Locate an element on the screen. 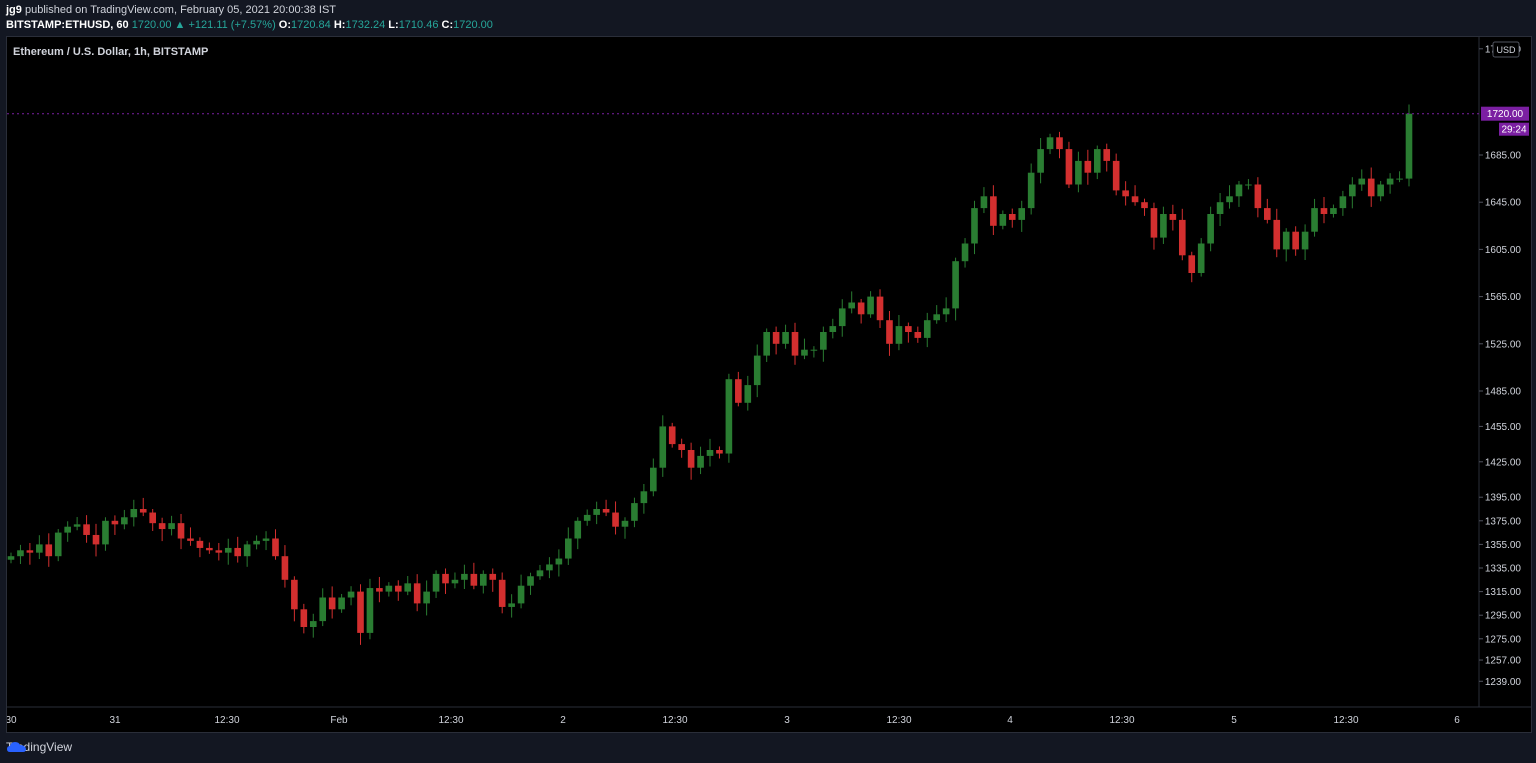 The height and width of the screenshot is (763, 1536). tradingview-logo: TradingView is located at coordinates (39, 747).